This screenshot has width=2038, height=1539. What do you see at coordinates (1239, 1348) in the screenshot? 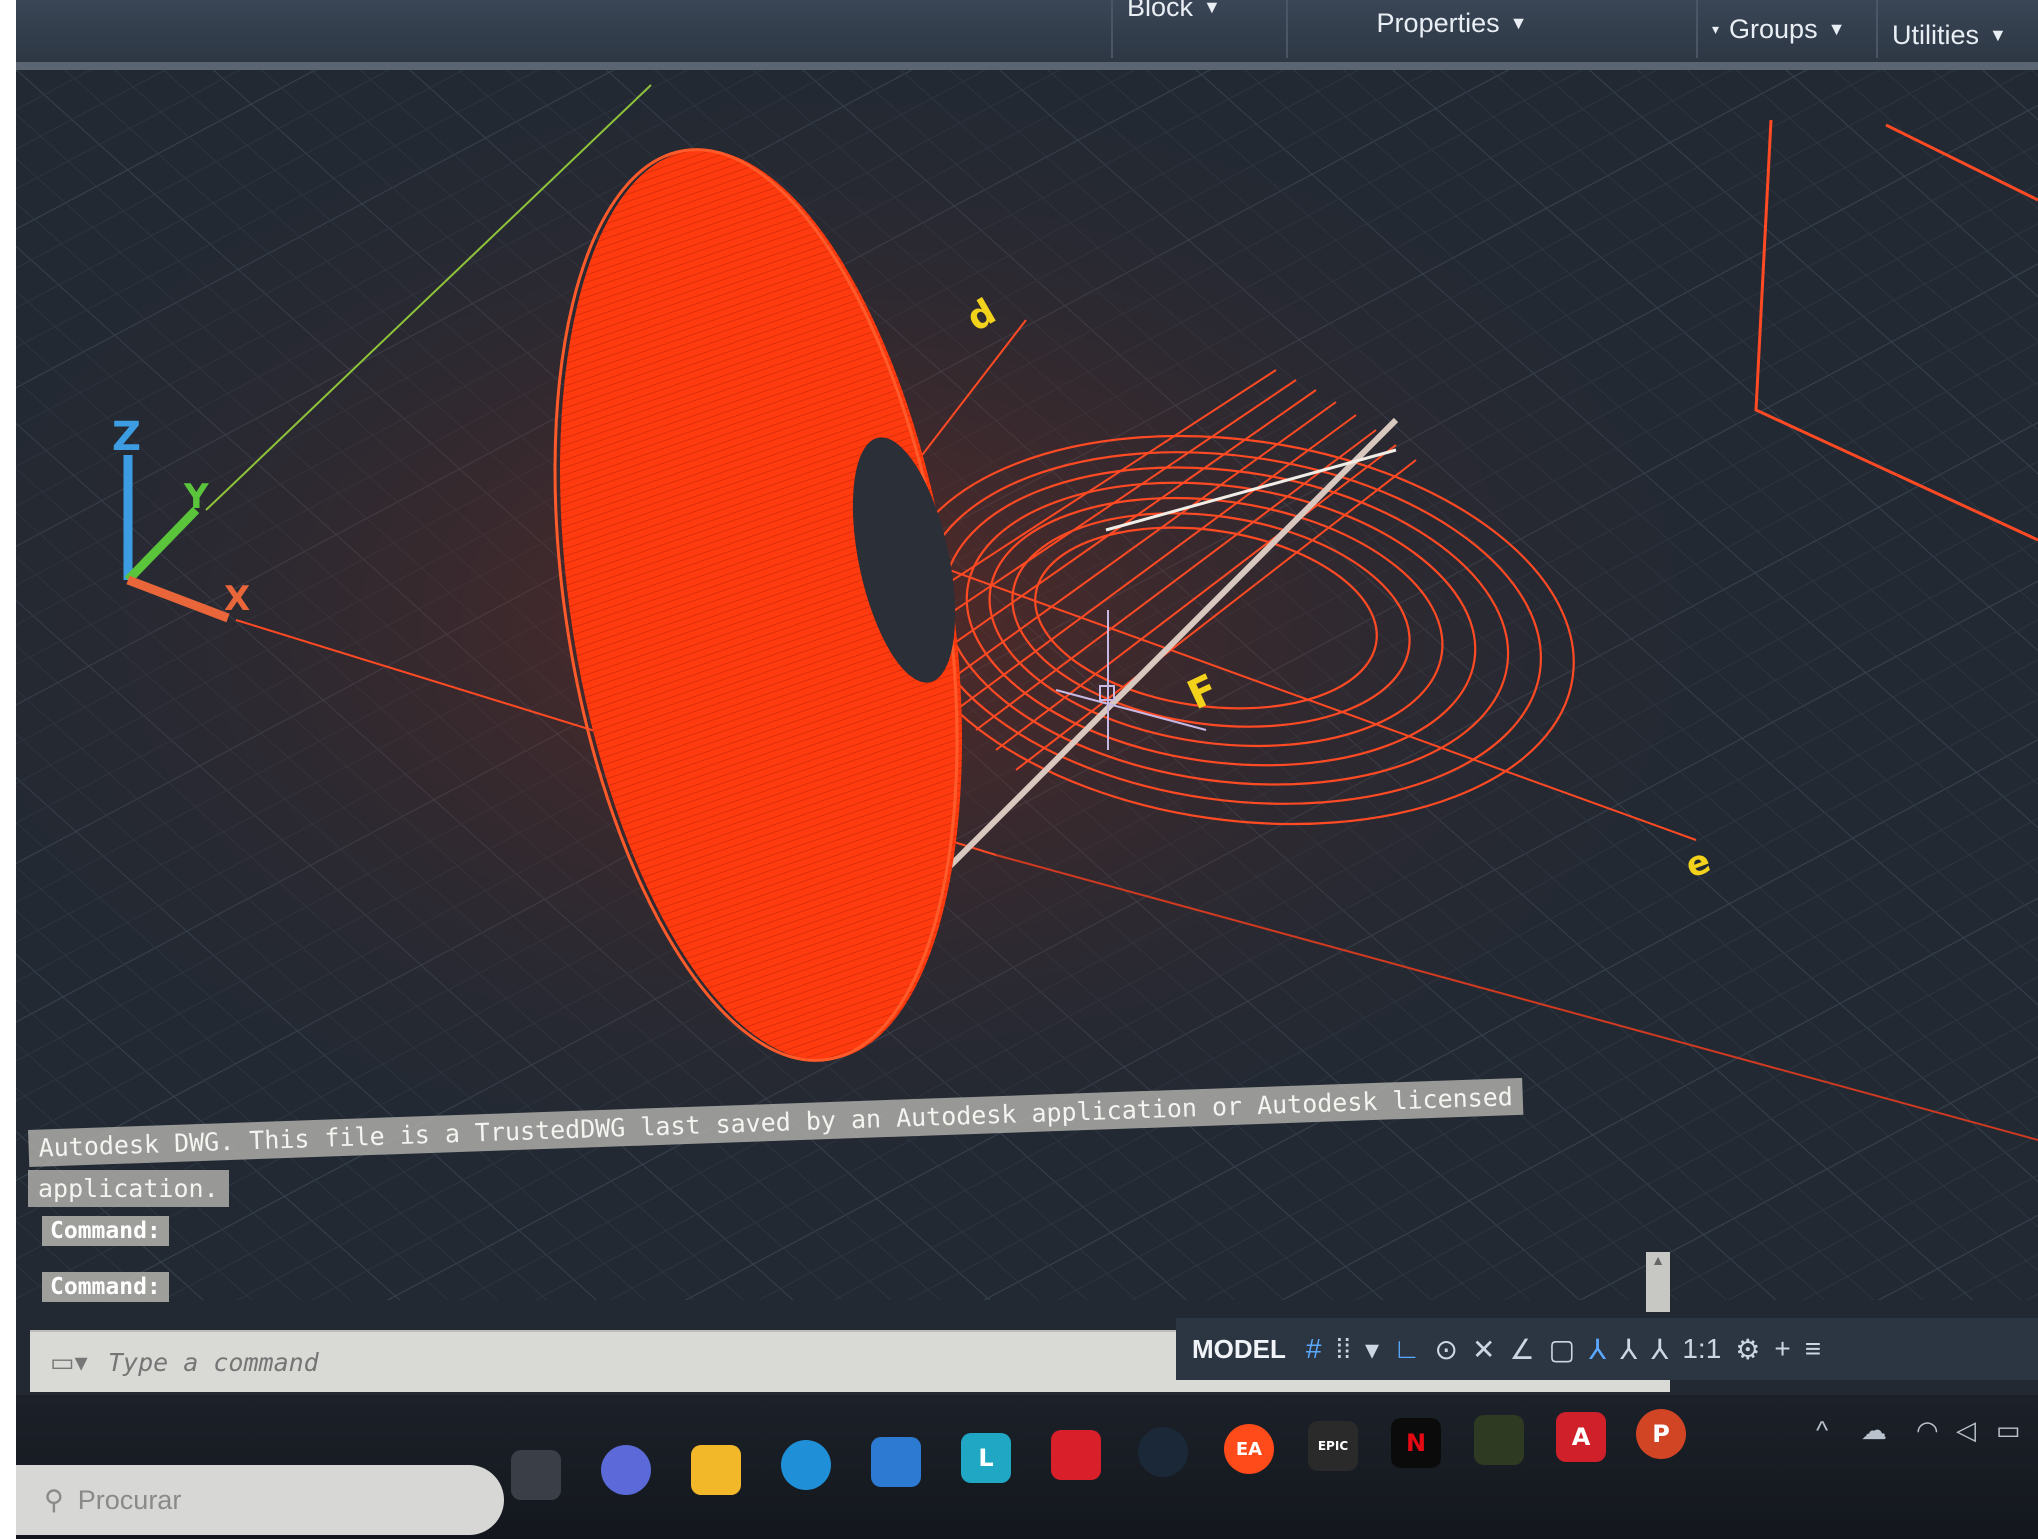
I see `model-space-button: MODEL` at bounding box center [1239, 1348].